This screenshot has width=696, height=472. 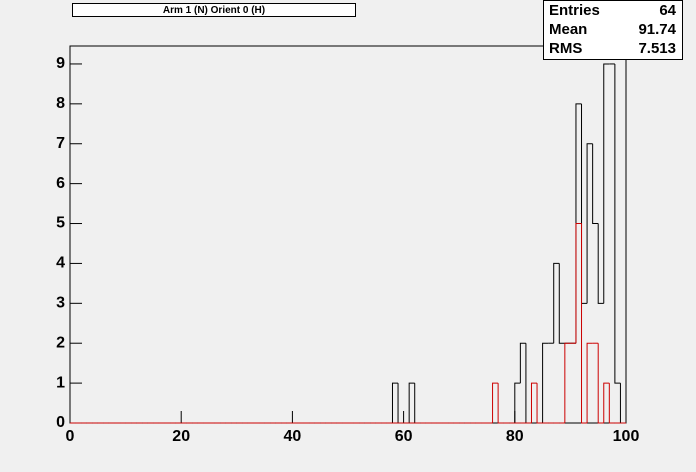 I want to click on y-tick-label: 0, so click(x=60, y=422).